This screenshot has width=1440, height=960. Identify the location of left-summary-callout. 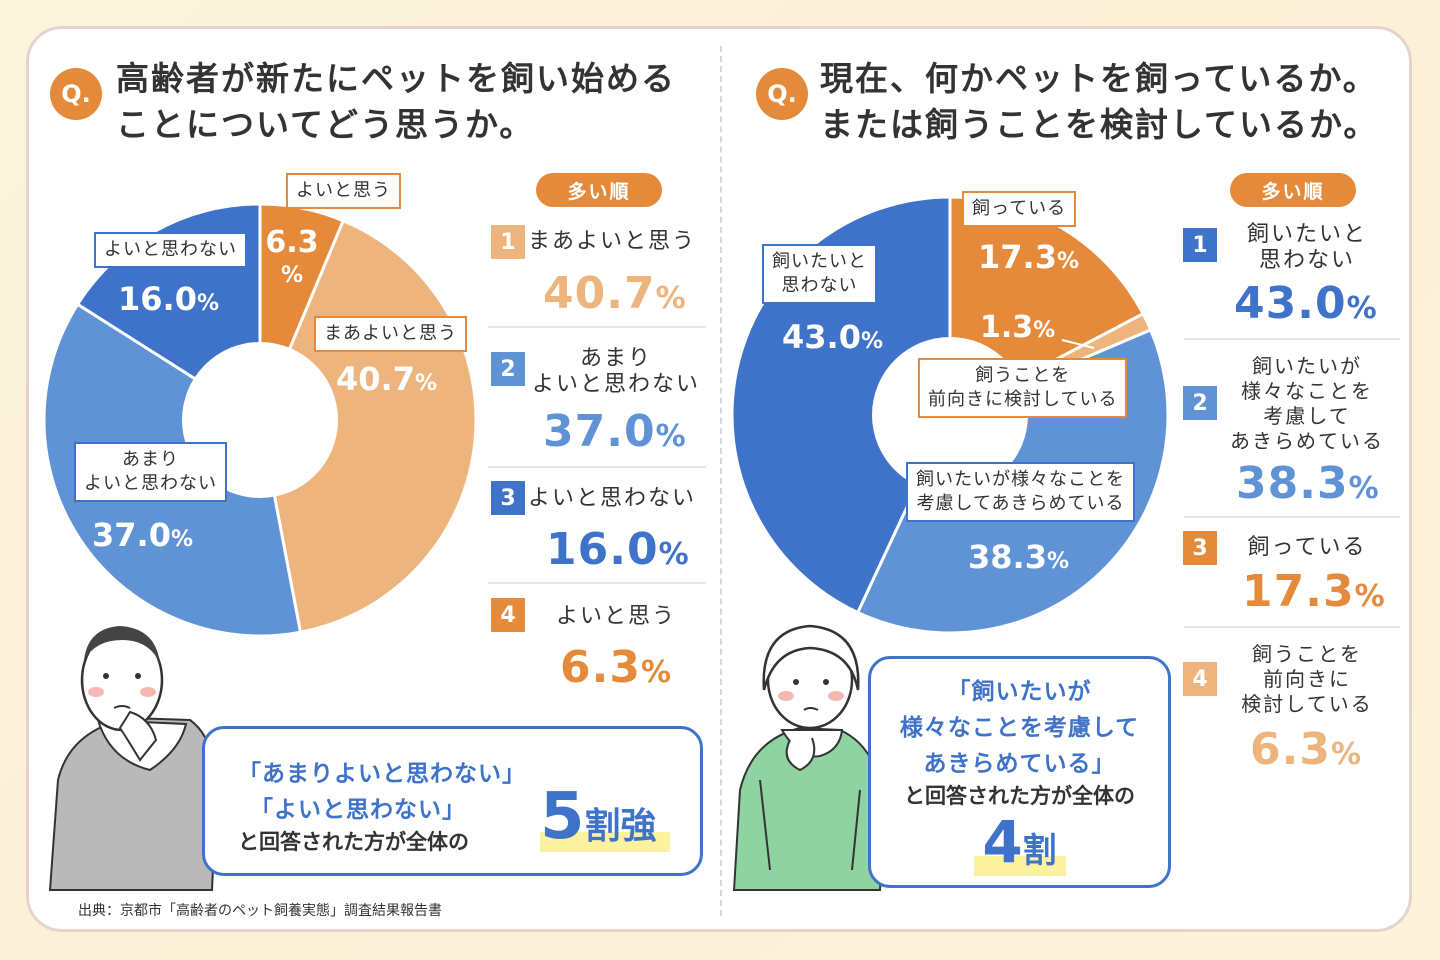
(452, 801).